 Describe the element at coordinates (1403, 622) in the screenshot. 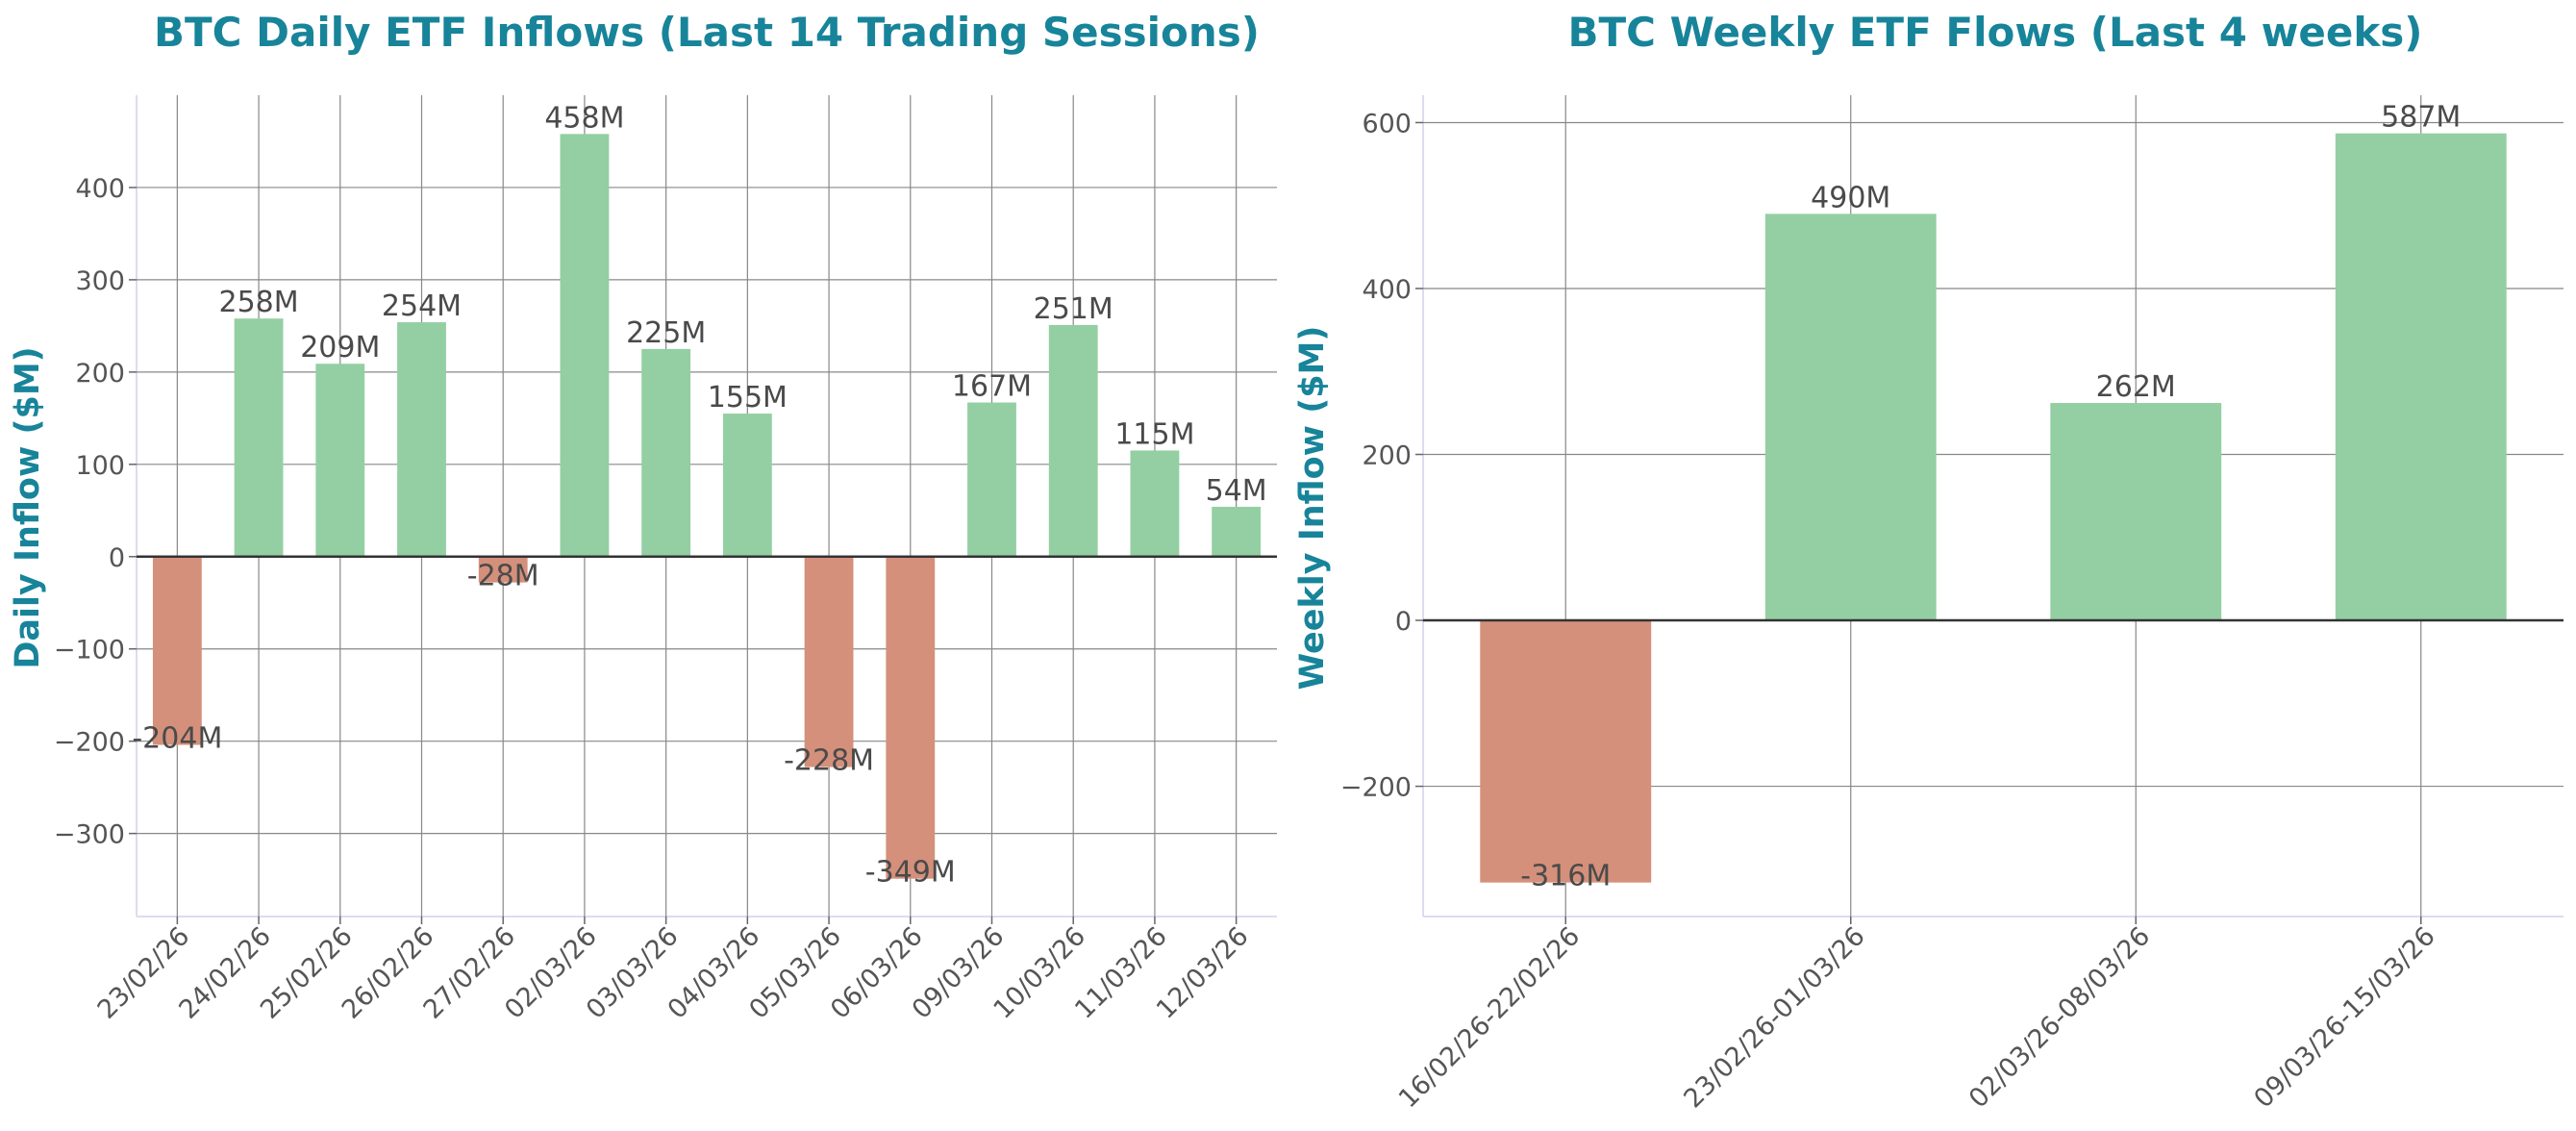

I see `weekly-y-tick-label: 0` at that location.